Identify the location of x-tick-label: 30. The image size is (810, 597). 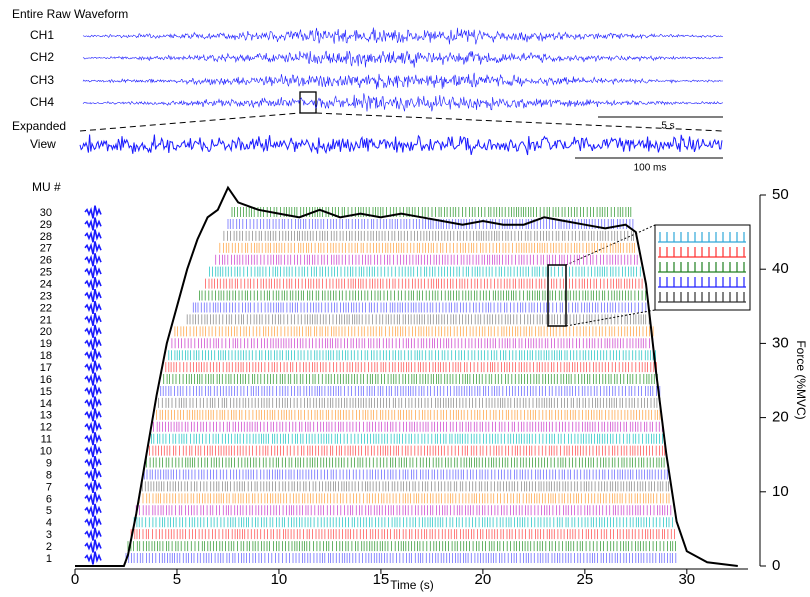
(686, 579).